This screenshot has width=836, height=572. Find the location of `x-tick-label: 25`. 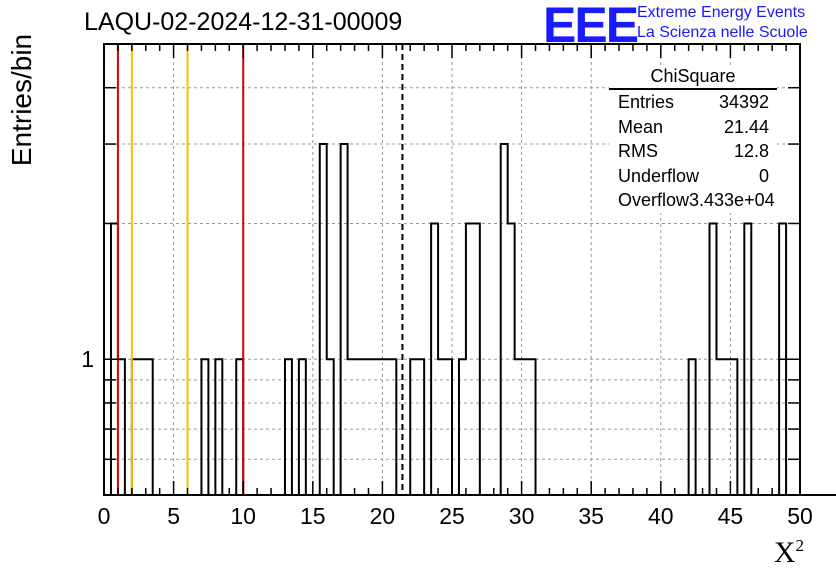

x-tick-label: 25 is located at coordinates (452, 516).